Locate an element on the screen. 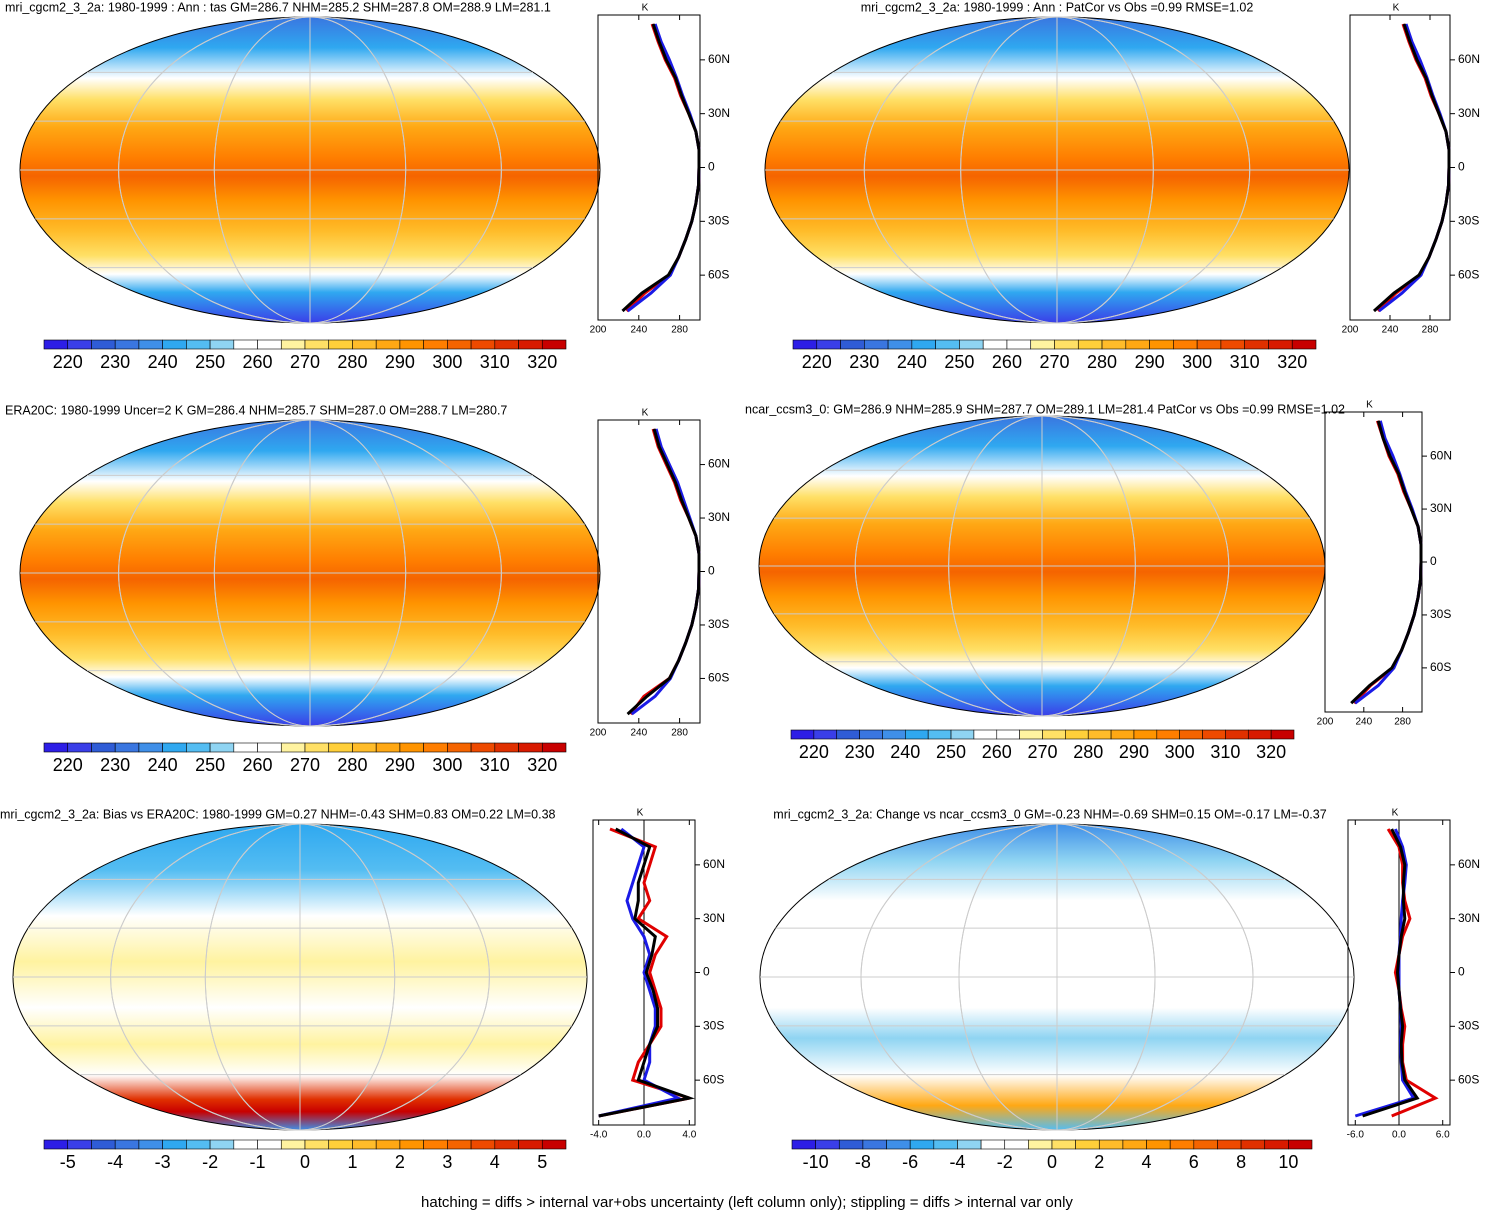 Image resolution: width=1494 pixels, height=1212 pixels. colorbar-label: 8 is located at coordinates (1241, 1162).